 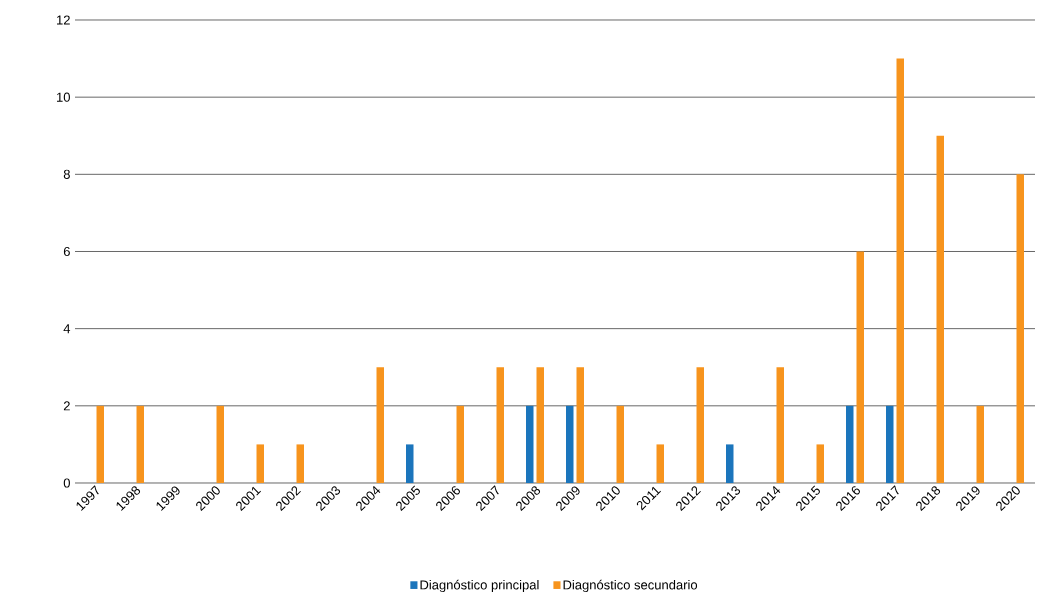 What do you see at coordinates (66, 406) in the screenshot?
I see `y-tick-label: 2` at bounding box center [66, 406].